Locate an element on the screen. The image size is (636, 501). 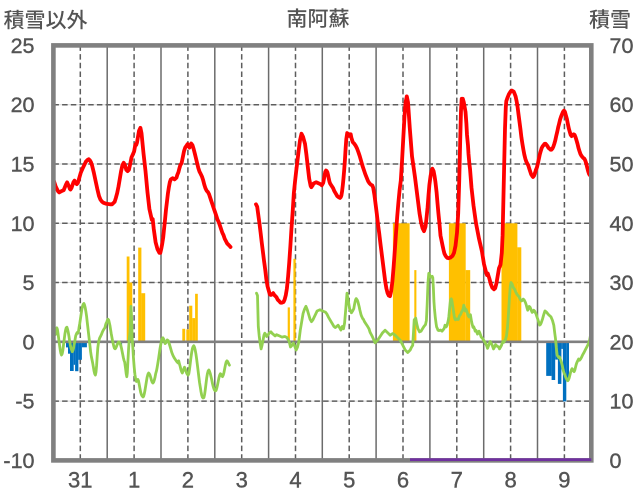
svg-text: 15 is located at coordinates (23, 165).